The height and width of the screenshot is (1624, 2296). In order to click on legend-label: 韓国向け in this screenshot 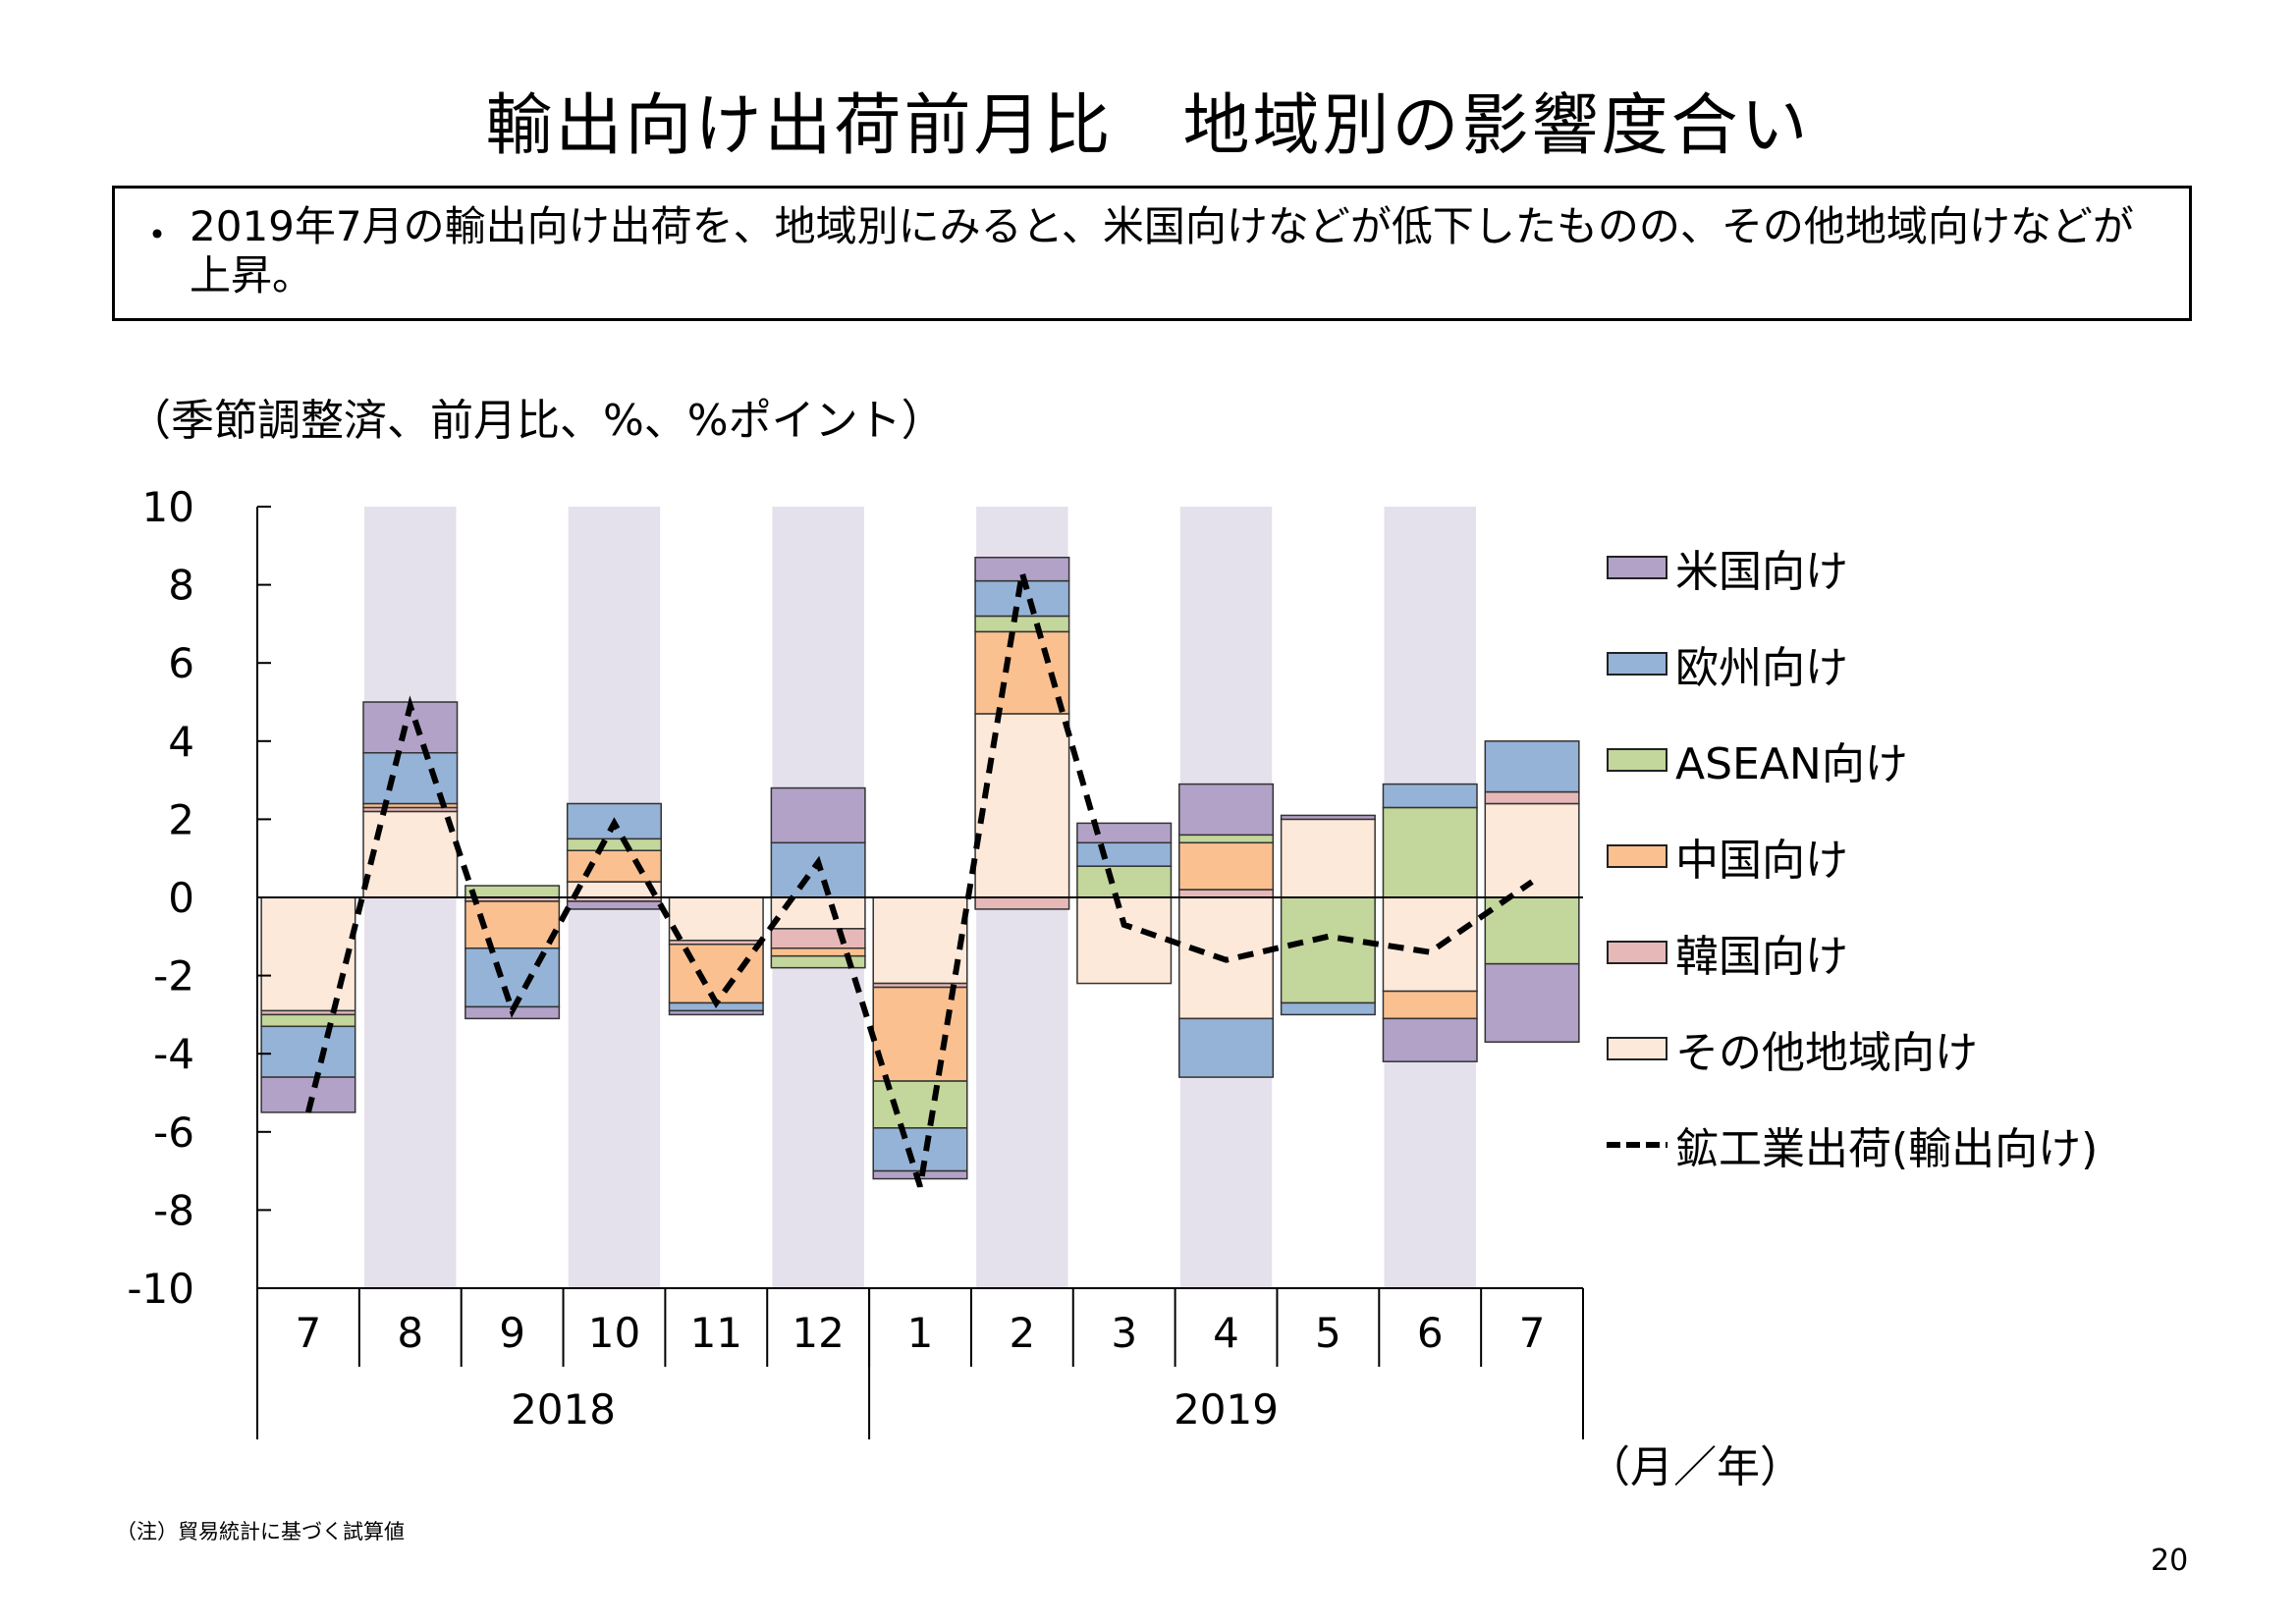, I will do `click(1761, 957)`.